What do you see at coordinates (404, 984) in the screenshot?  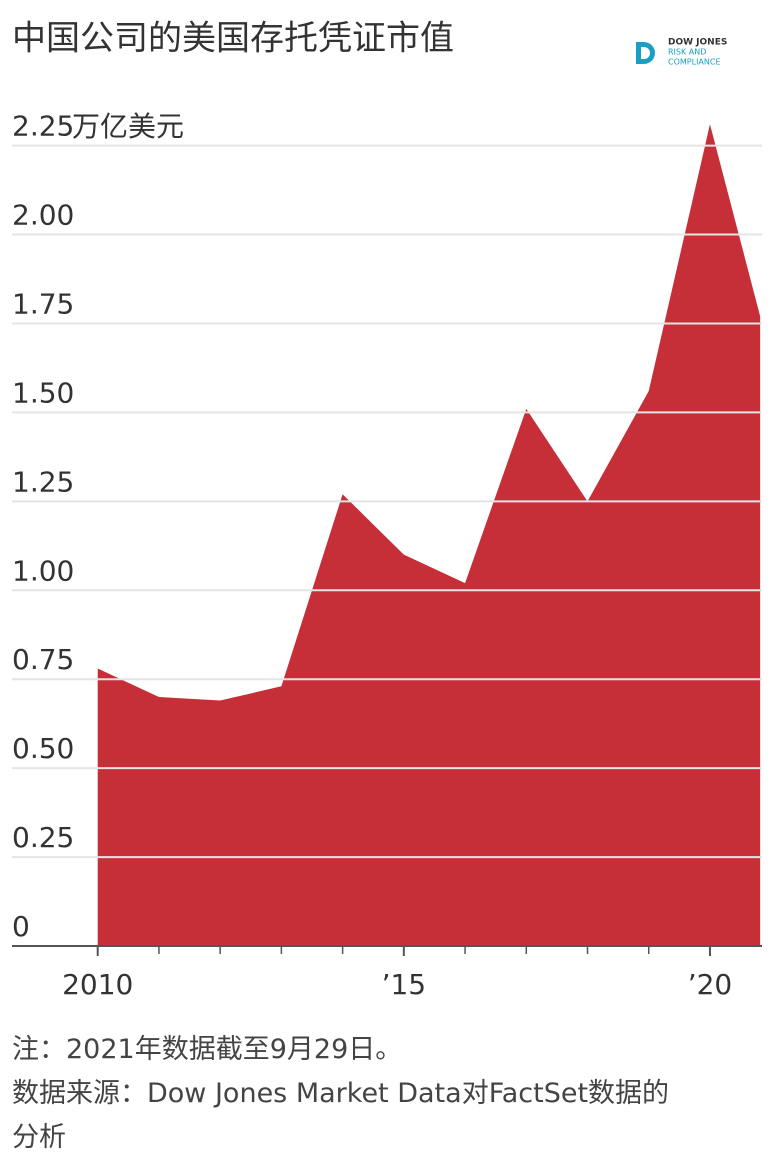 I see `x-tick-label: ’15` at bounding box center [404, 984].